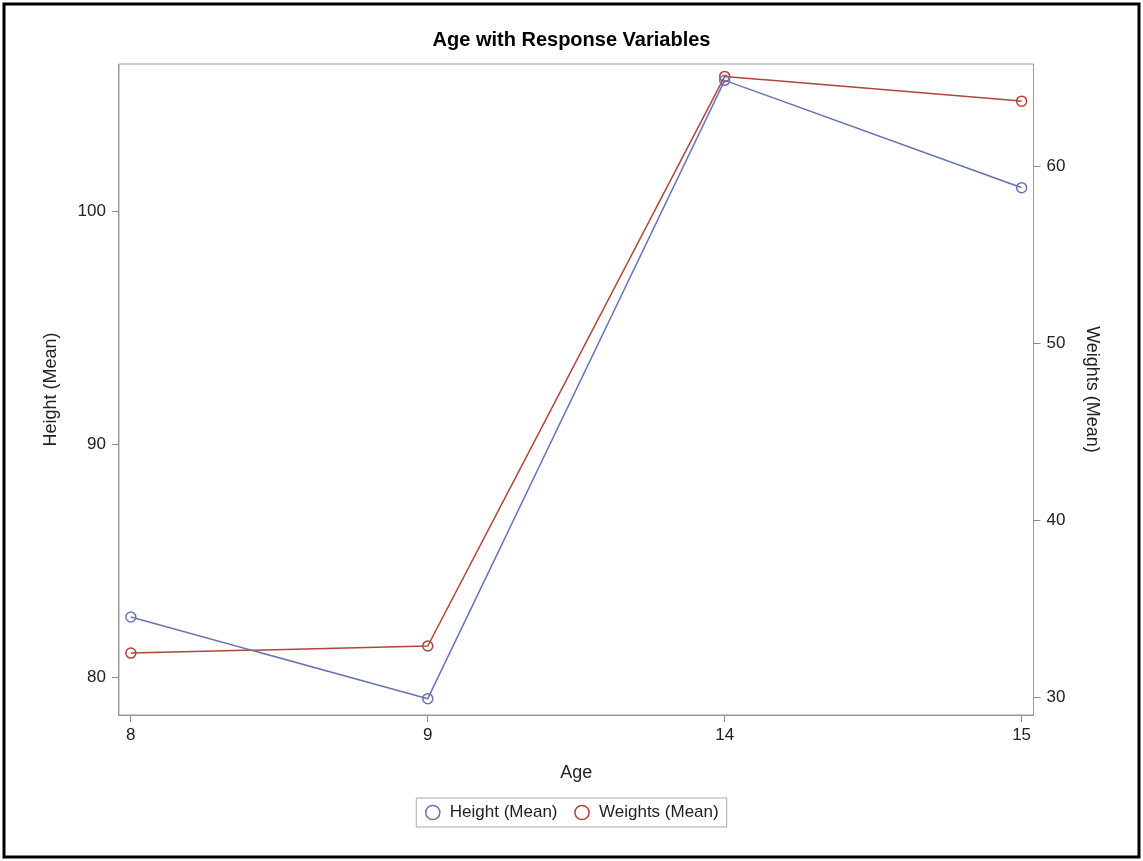 This screenshot has width=1143, height=861. I want to click on x-tick-label: 8, so click(131, 734).